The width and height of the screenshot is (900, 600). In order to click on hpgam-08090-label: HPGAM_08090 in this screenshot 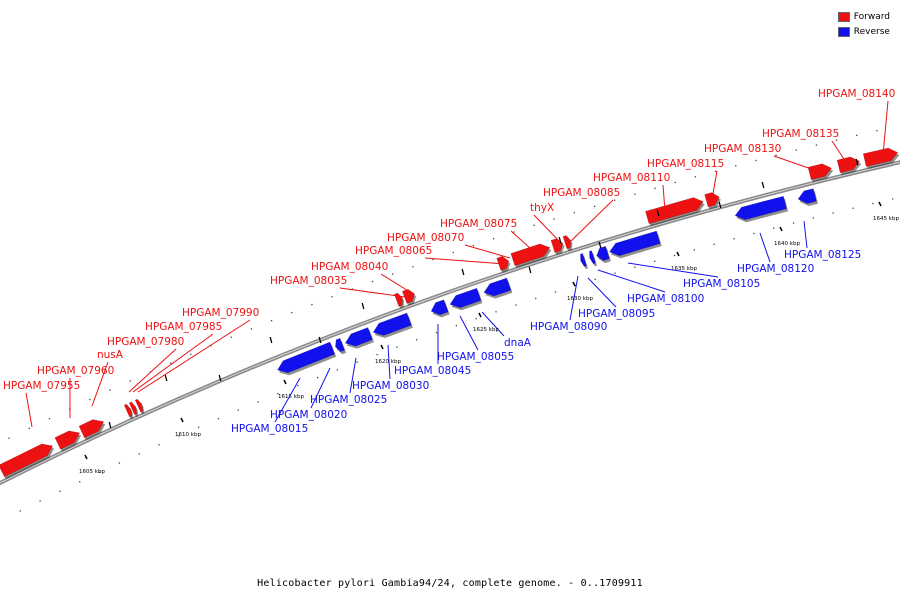, I will do `click(568, 327)`.